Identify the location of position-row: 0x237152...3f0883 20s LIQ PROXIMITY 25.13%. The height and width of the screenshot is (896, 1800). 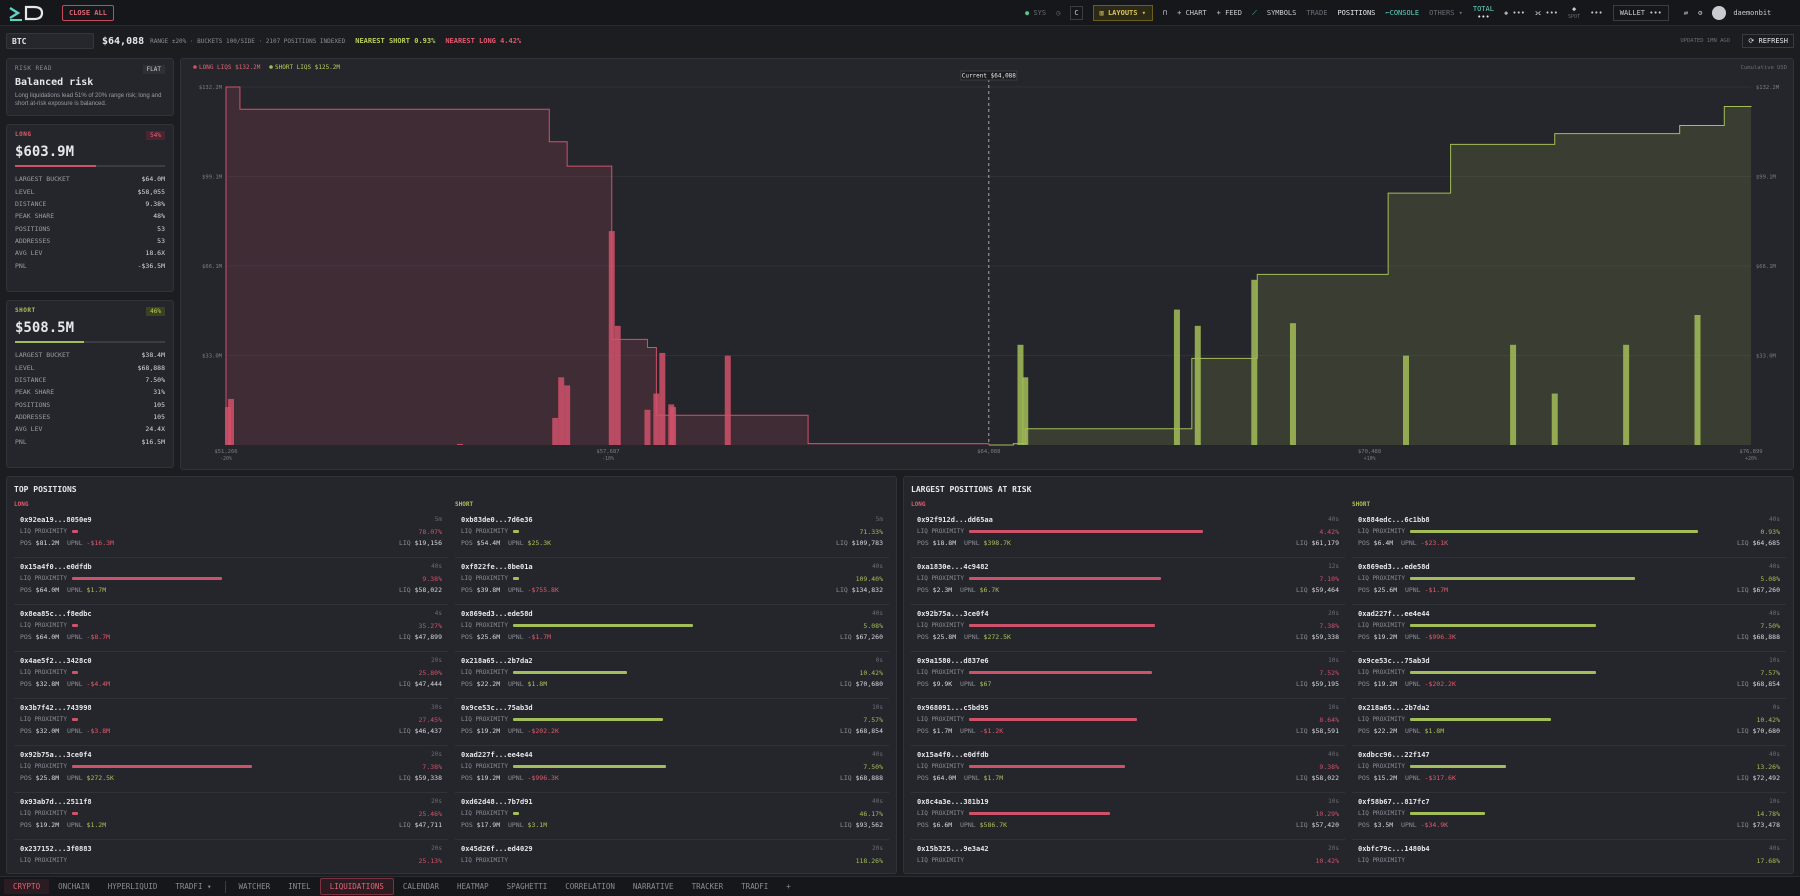
(231, 856).